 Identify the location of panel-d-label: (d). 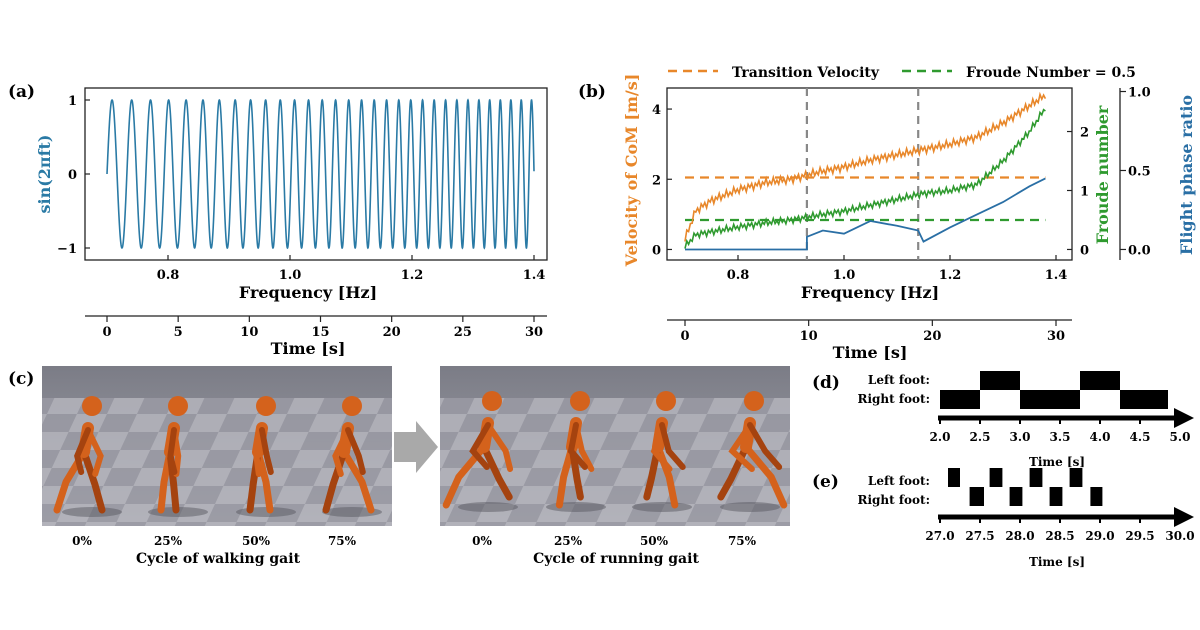
(826, 383).